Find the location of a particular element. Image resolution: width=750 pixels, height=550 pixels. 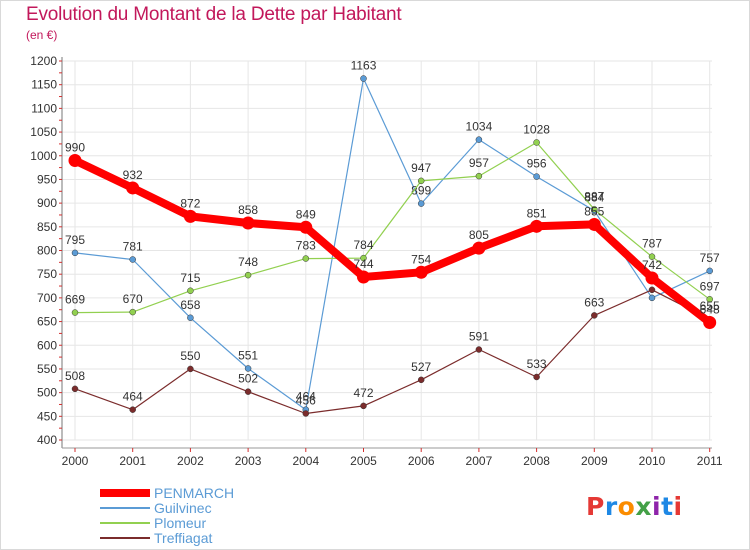

penmarch-data-label: 742 is located at coordinates (652, 265).